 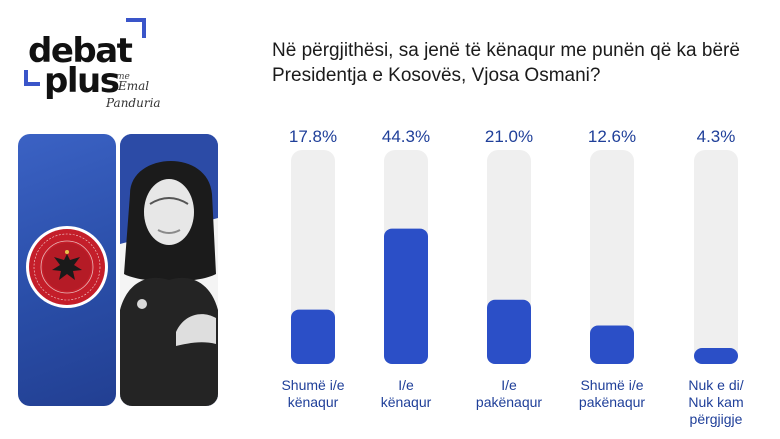 I want to click on category-label-1-0: I/e, so click(x=406, y=385).